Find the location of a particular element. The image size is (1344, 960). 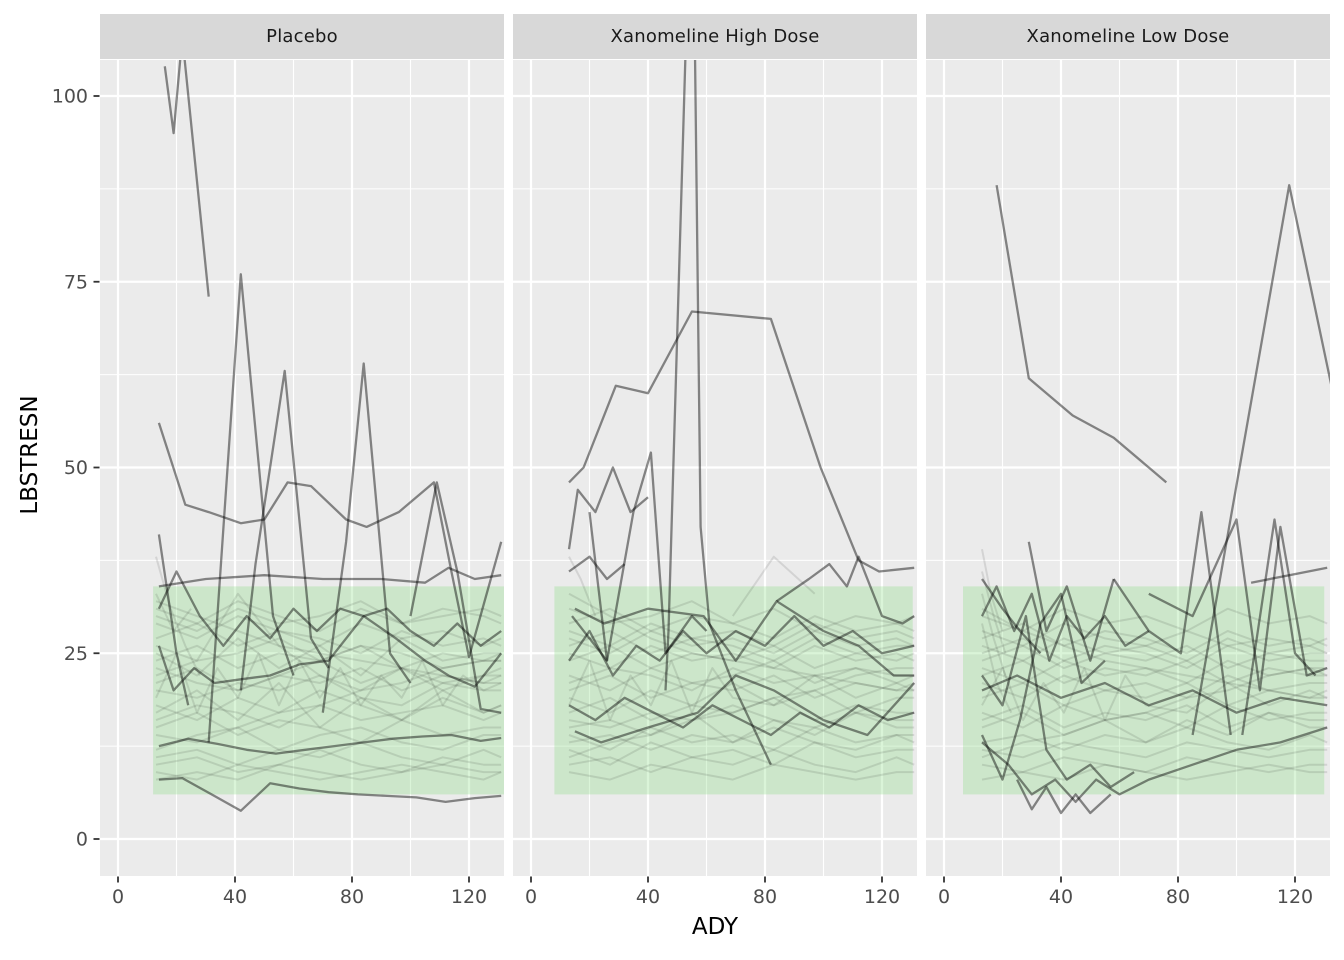

facet-strip-xanomeline-low-dose: Xanomeline Low Dose is located at coordinates (1128, 36).